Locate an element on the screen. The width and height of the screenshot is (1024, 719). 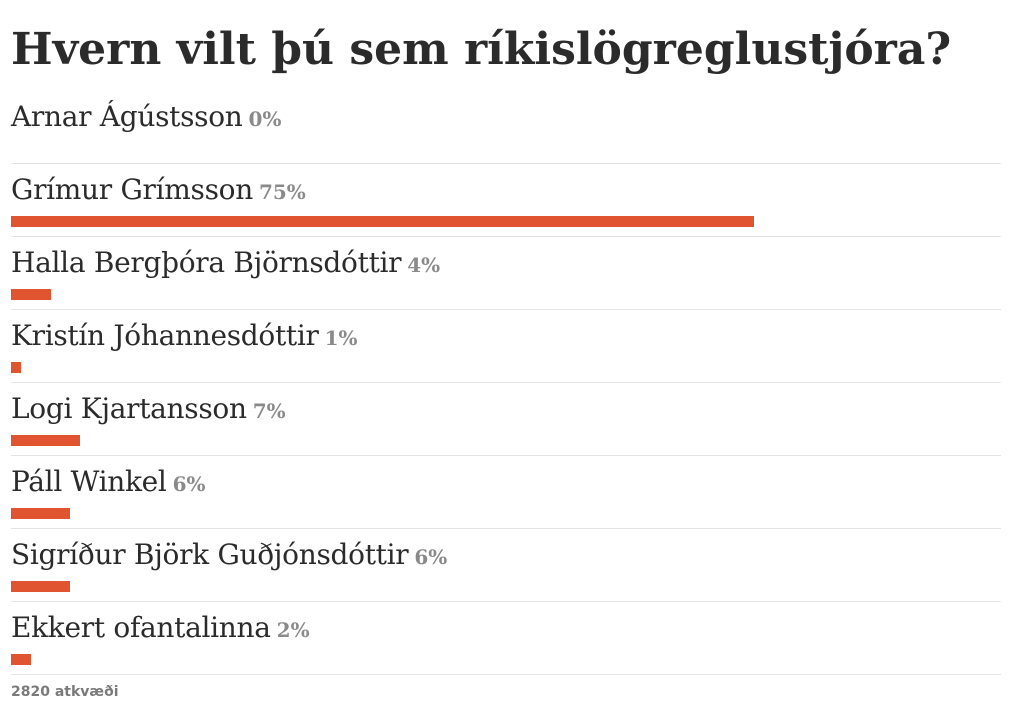
option-label: Arnar Ágústsson is located at coordinates (127, 116).